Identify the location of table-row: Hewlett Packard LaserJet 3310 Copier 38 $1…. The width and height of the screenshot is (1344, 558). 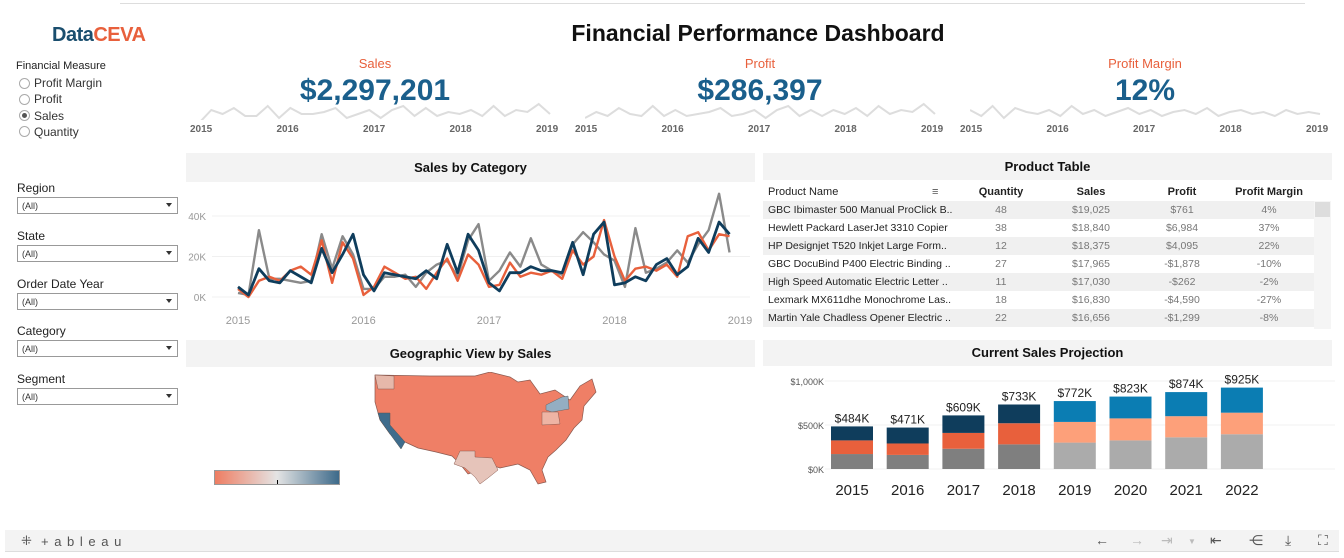
(1038, 228).